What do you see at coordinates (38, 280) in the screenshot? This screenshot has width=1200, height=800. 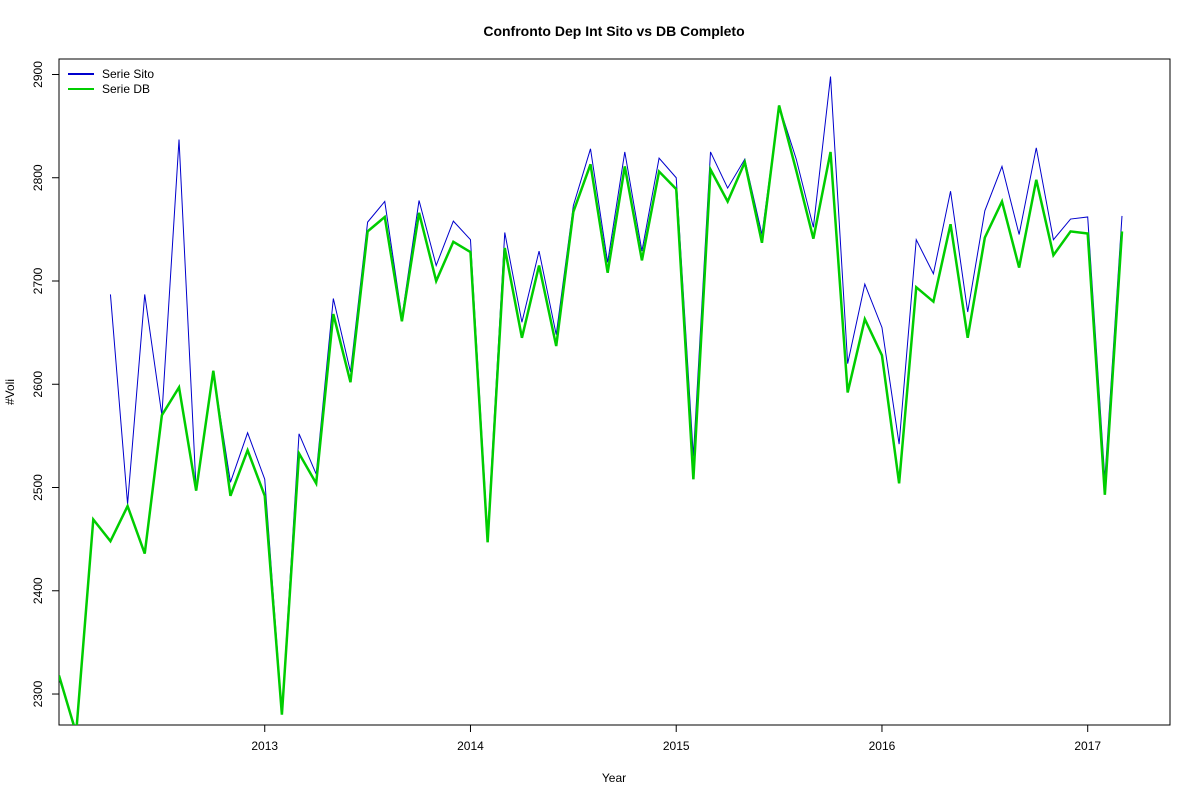 I see `y-tick-label: 2700` at bounding box center [38, 280].